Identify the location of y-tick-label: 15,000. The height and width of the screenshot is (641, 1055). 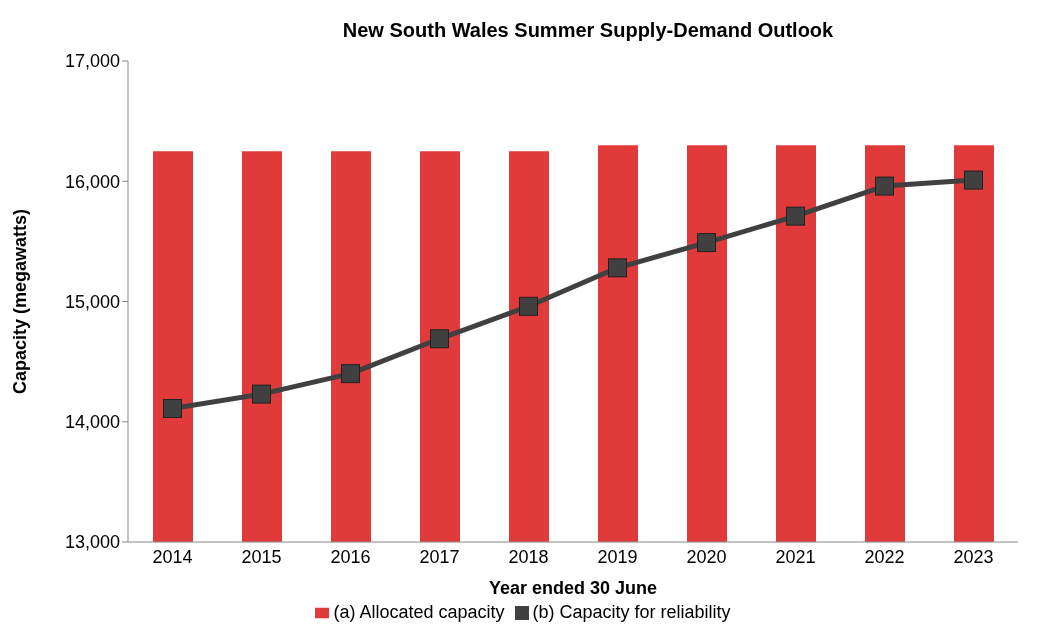
(92, 301).